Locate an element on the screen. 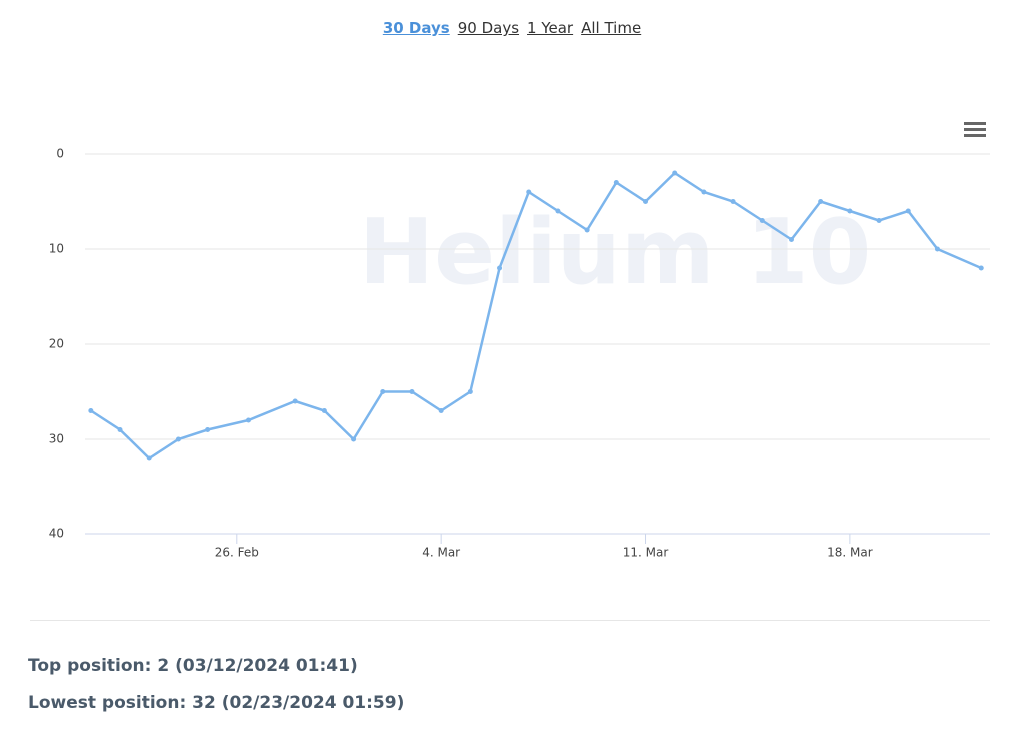 The height and width of the screenshot is (738, 1024). x-tick-label: 11. Mar is located at coordinates (646, 553).